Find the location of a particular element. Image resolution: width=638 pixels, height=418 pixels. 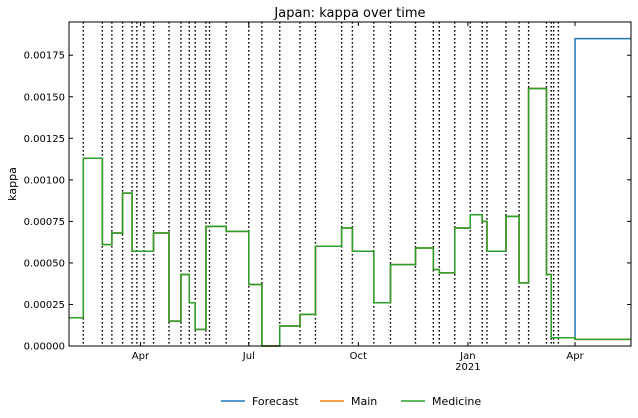

y-axis-label: kappa is located at coordinates (12, 184).